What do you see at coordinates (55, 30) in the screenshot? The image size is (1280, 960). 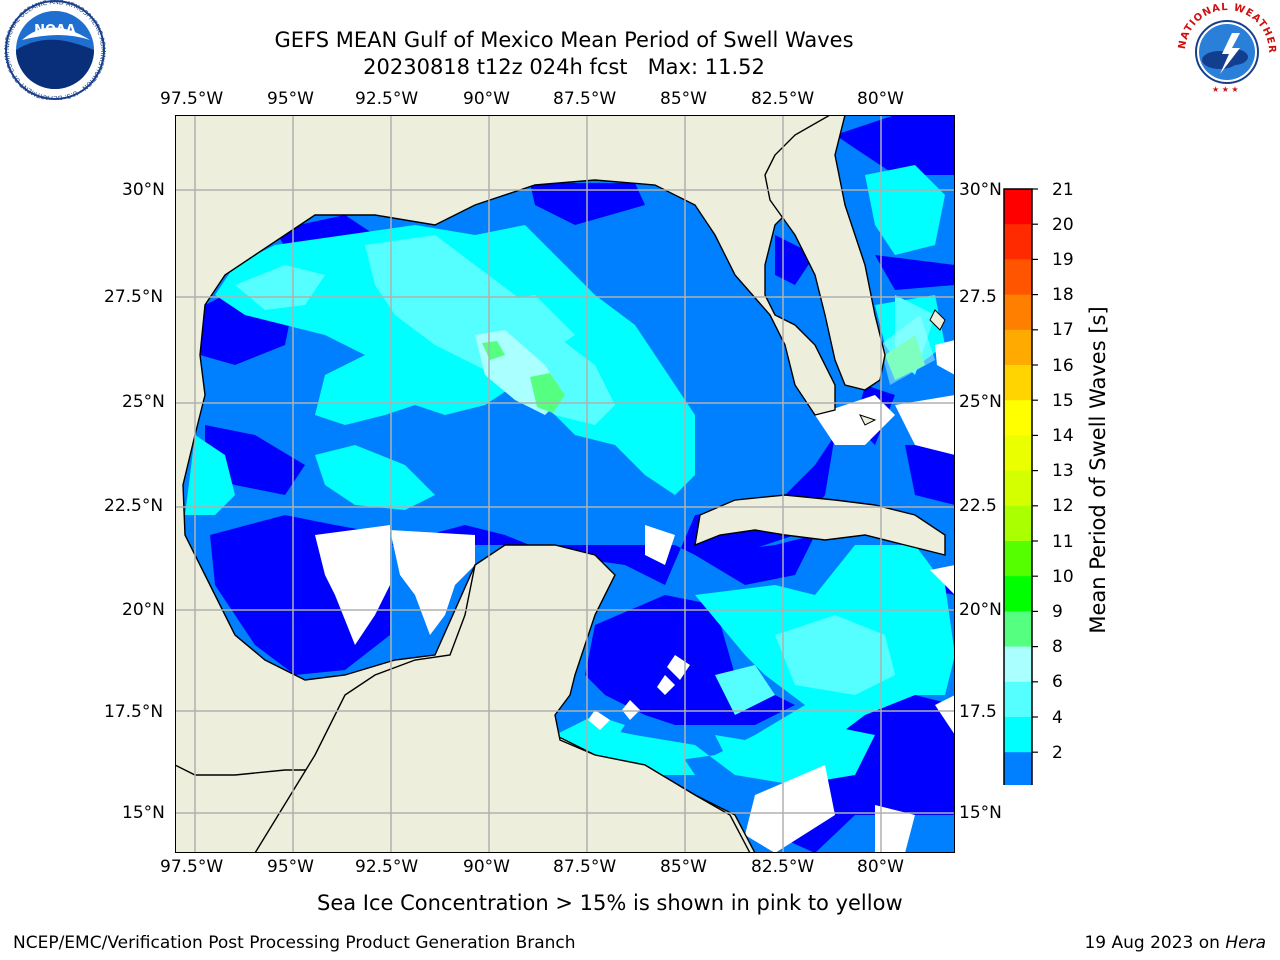 I see `noaa-logo-text: NOAA` at bounding box center [55, 30].